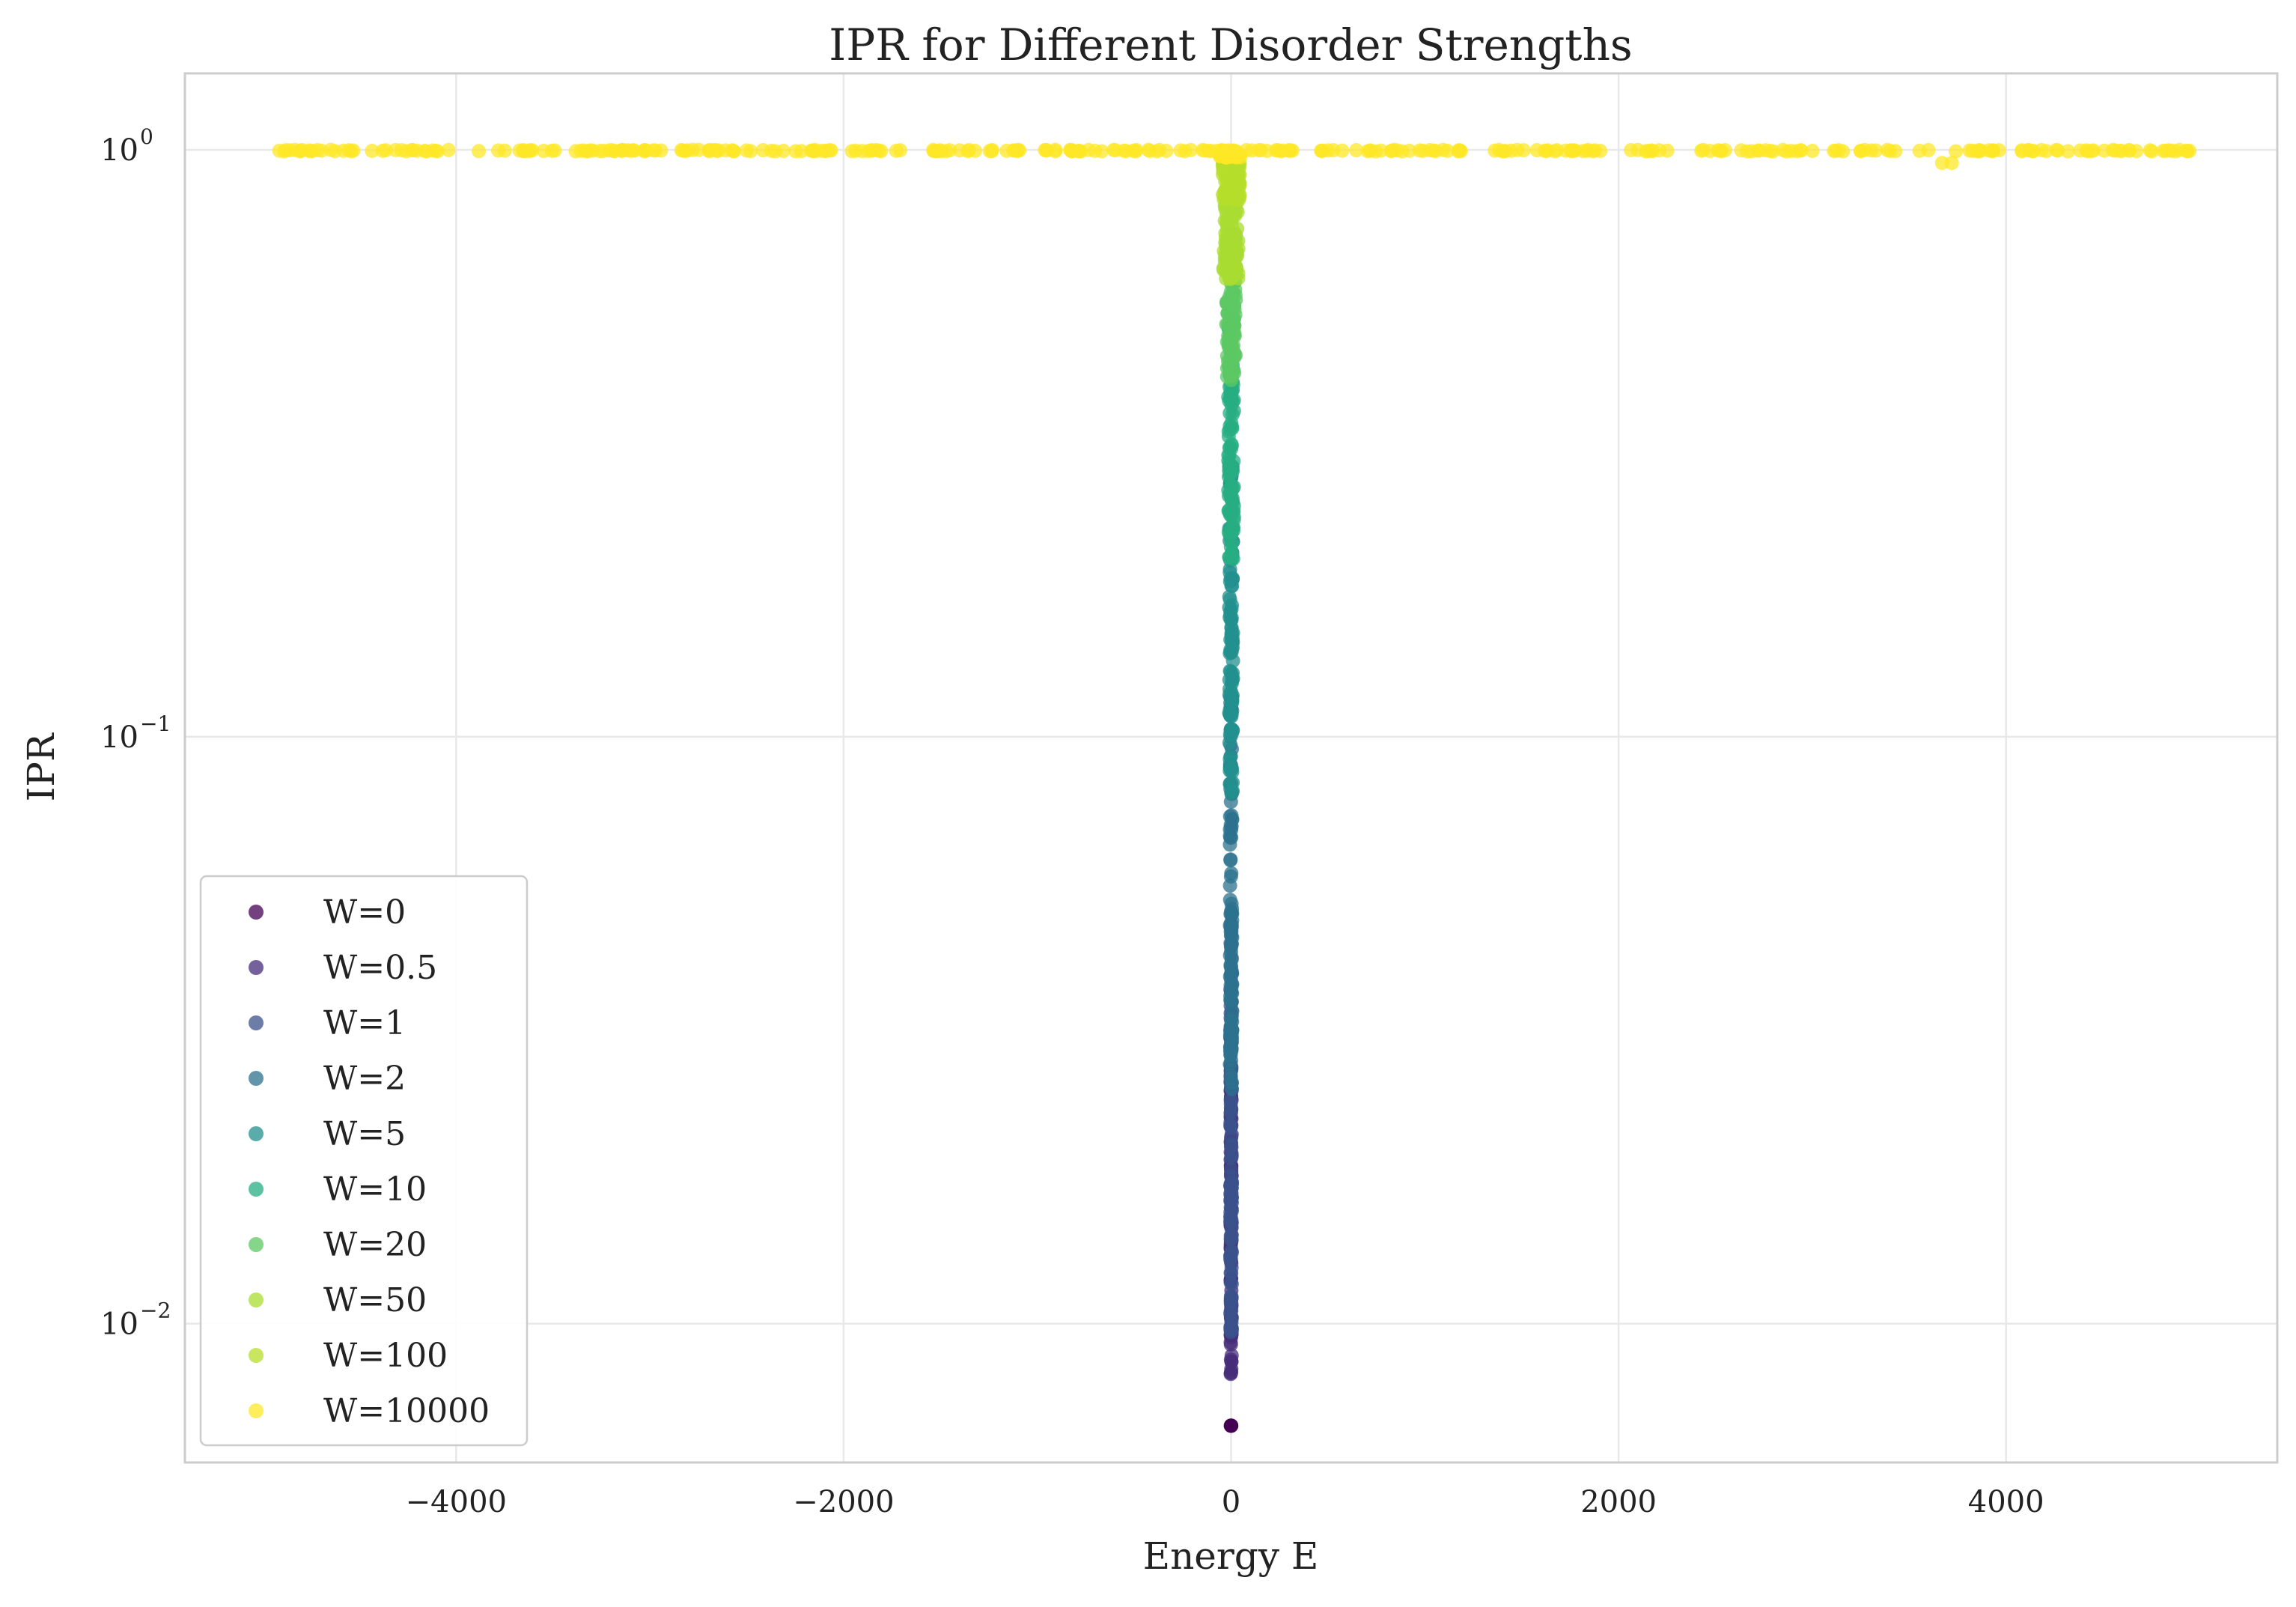 The height and width of the screenshot is (1607, 2296). I want to click on legend-item: W=100, so click(348, 1356).